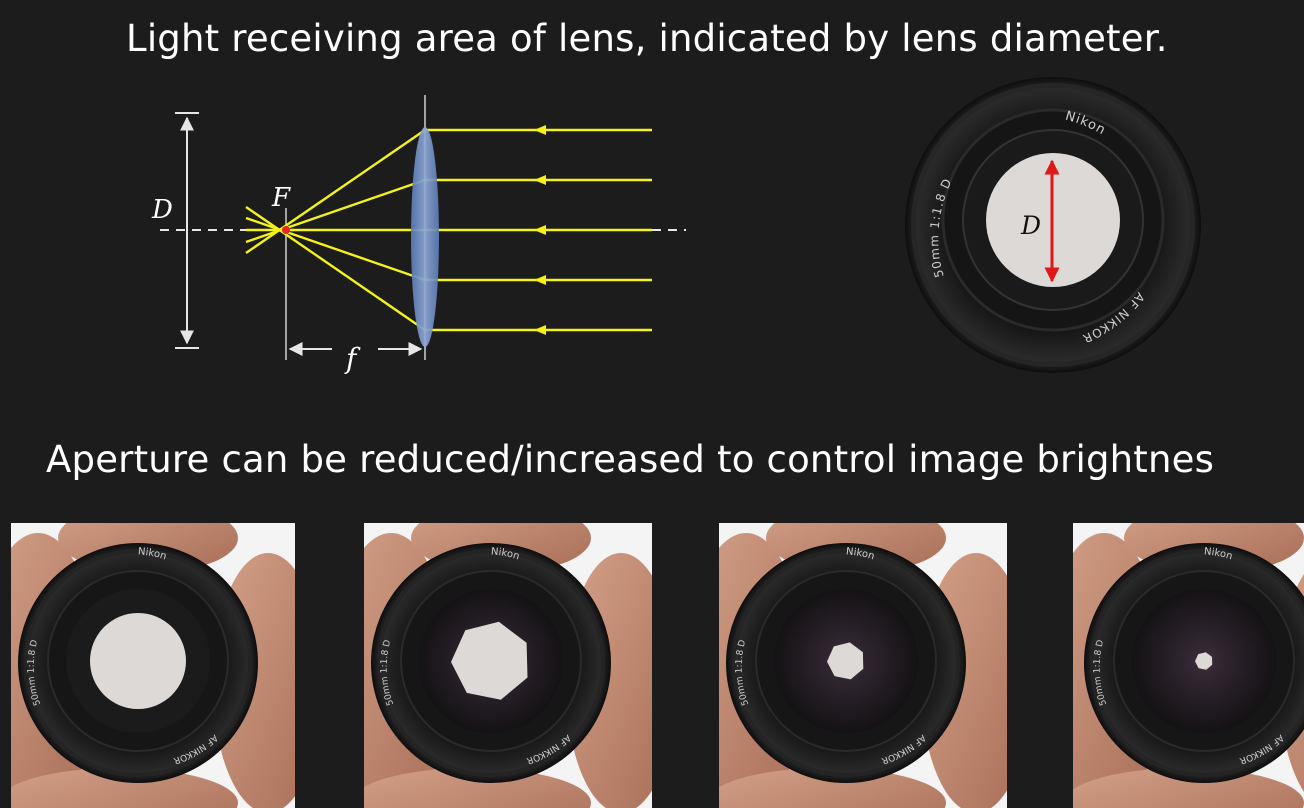 This screenshot has height=808, width=1304. I want to click on lens-grip-ring, so click(1053, 225).